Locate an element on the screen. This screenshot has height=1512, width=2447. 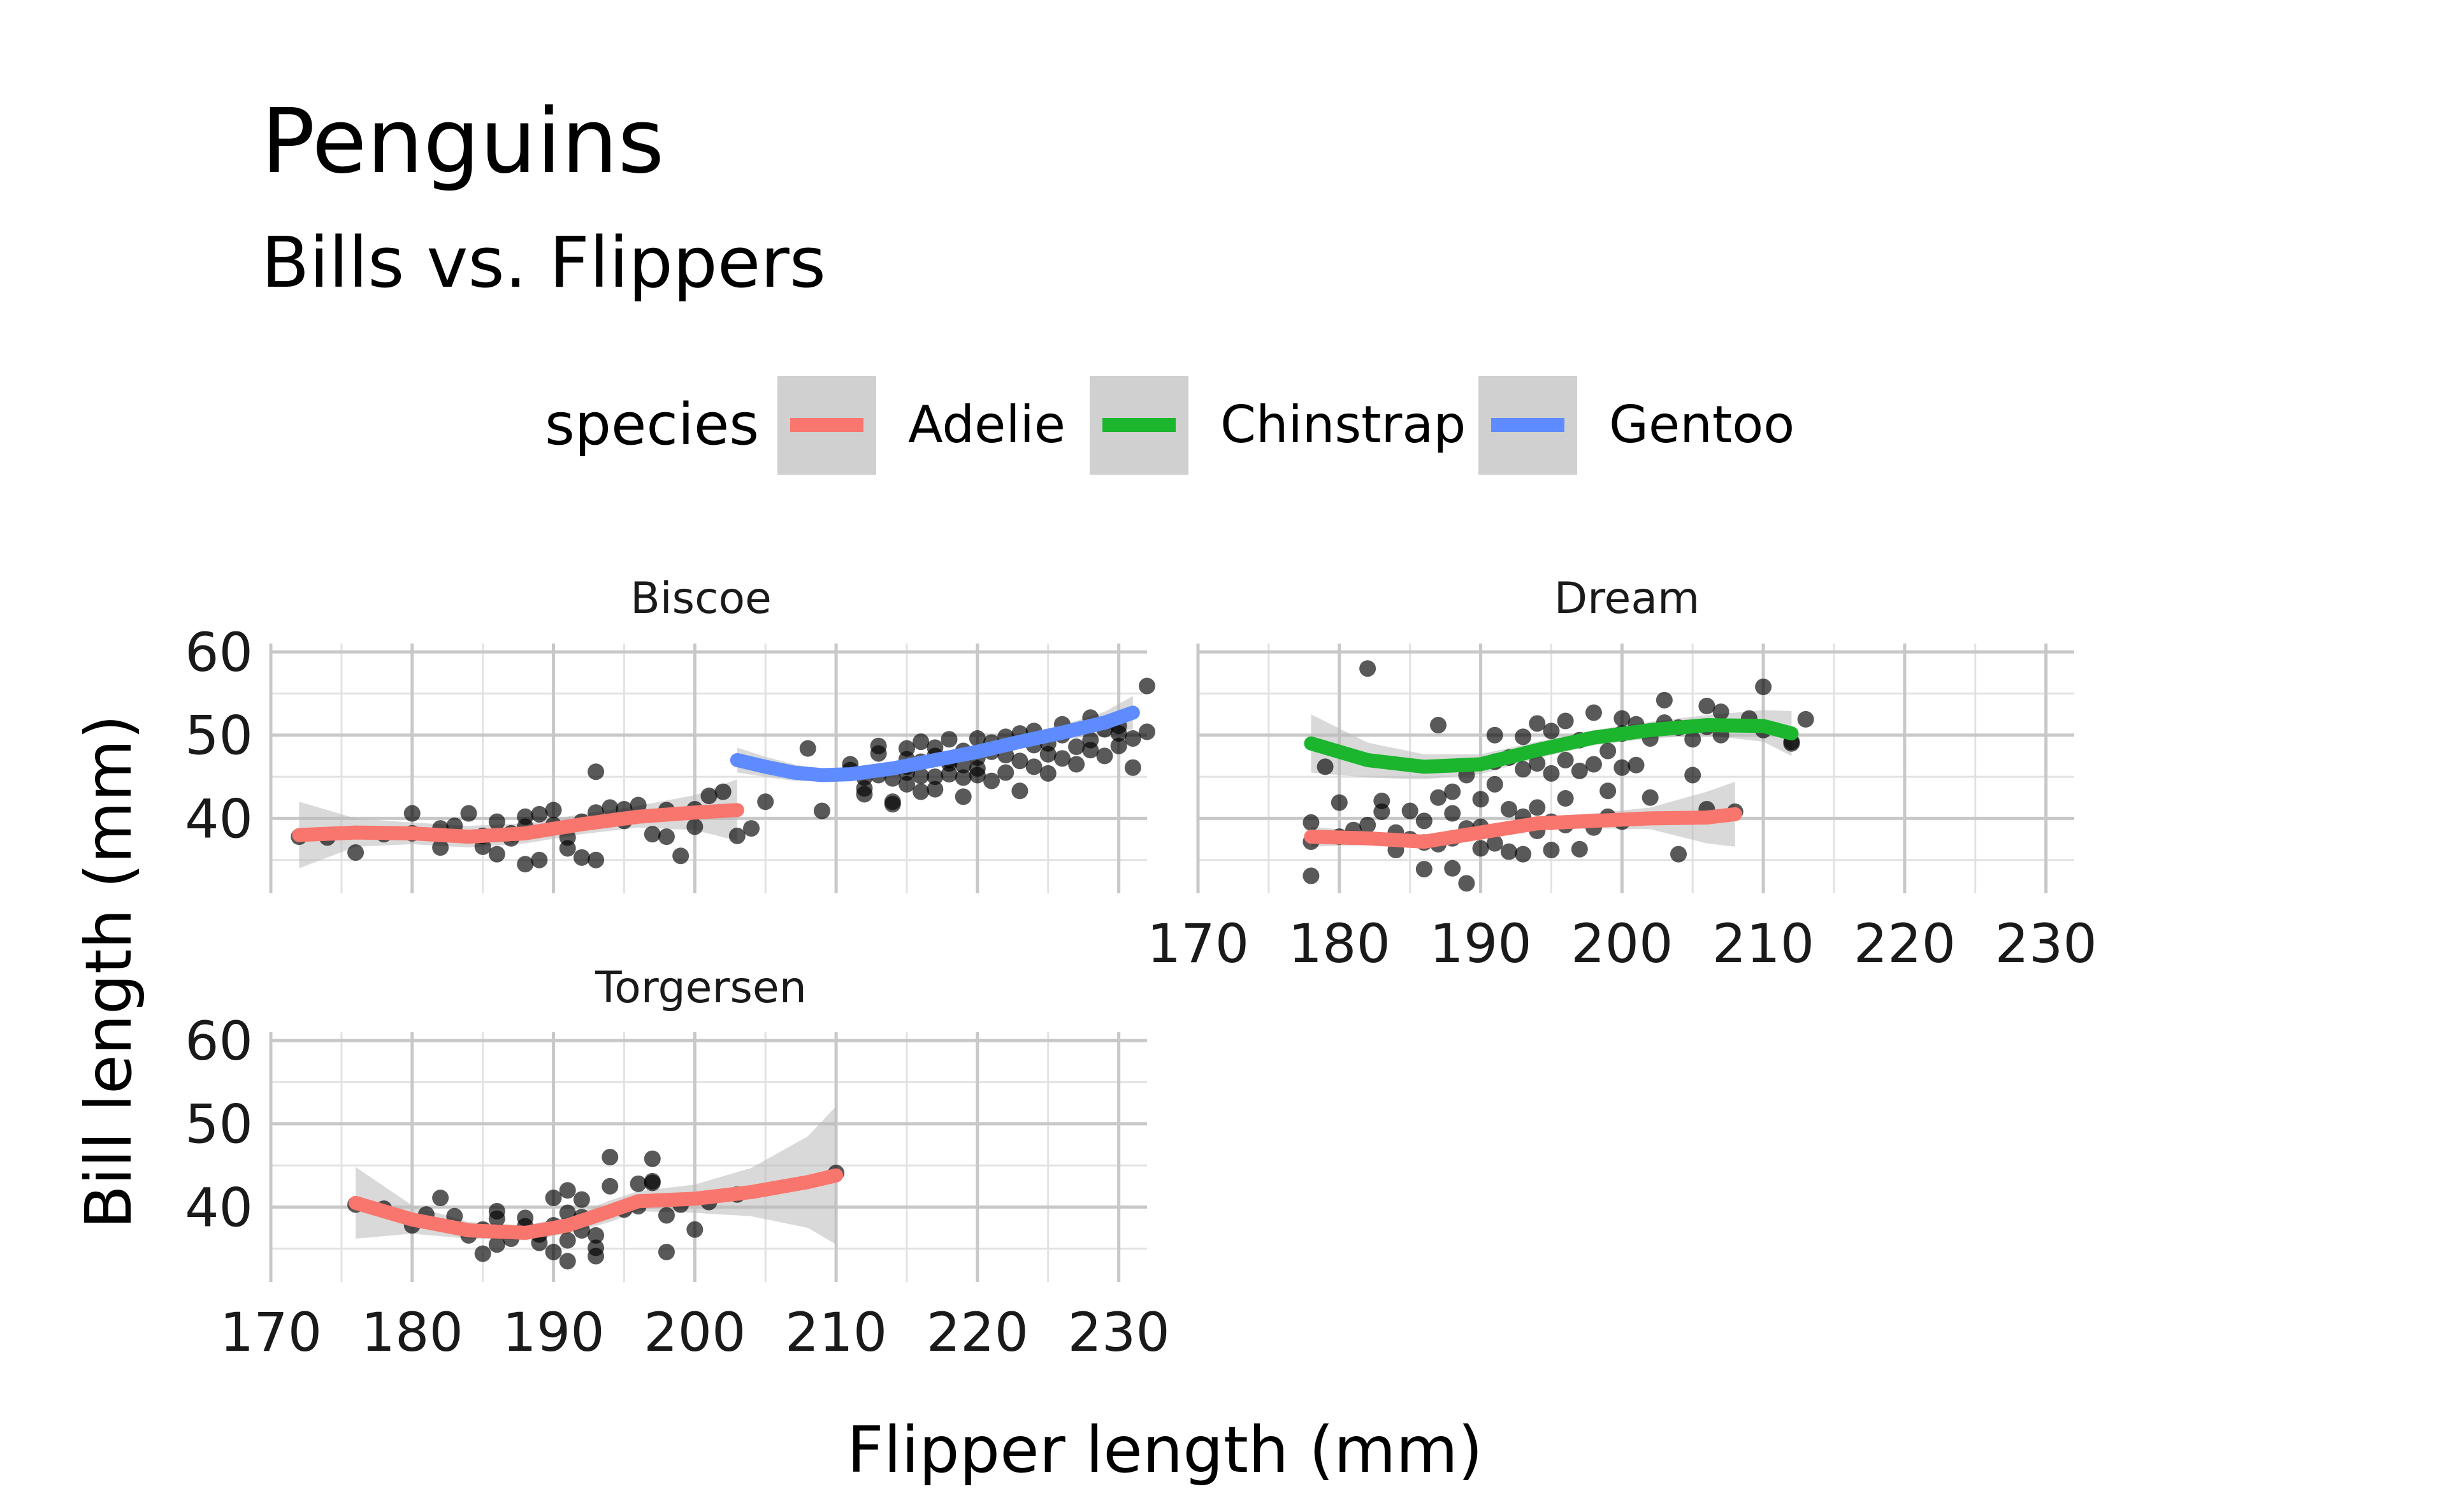
x-tick-label: 230 is located at coordinates (2046, 943).